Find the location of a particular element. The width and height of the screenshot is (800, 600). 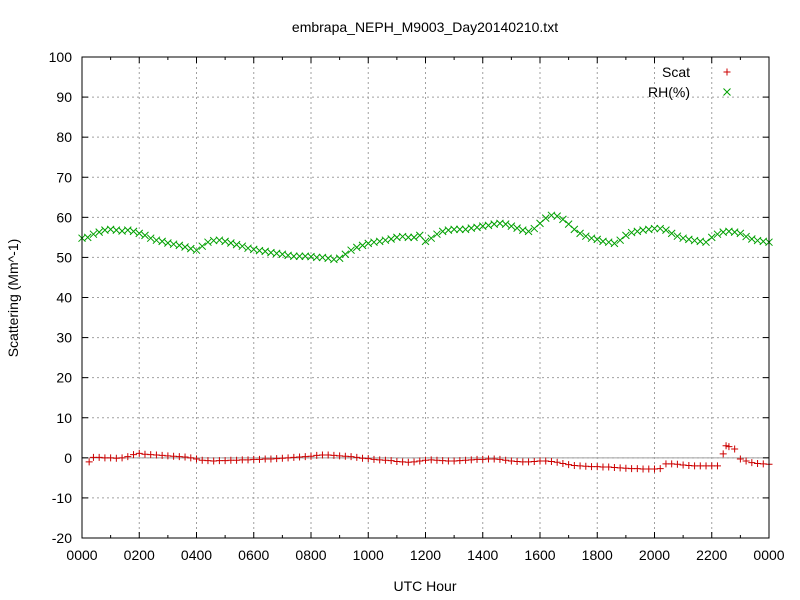

y-tick-label: -20 is located at coordinates (62, 538).